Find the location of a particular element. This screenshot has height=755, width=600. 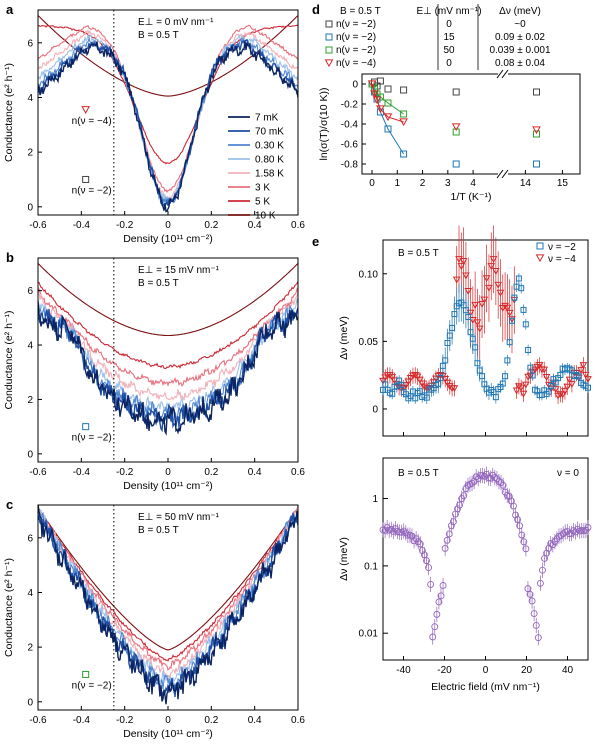

legend-label: ν = 0 is located at coordinates (568, 473).